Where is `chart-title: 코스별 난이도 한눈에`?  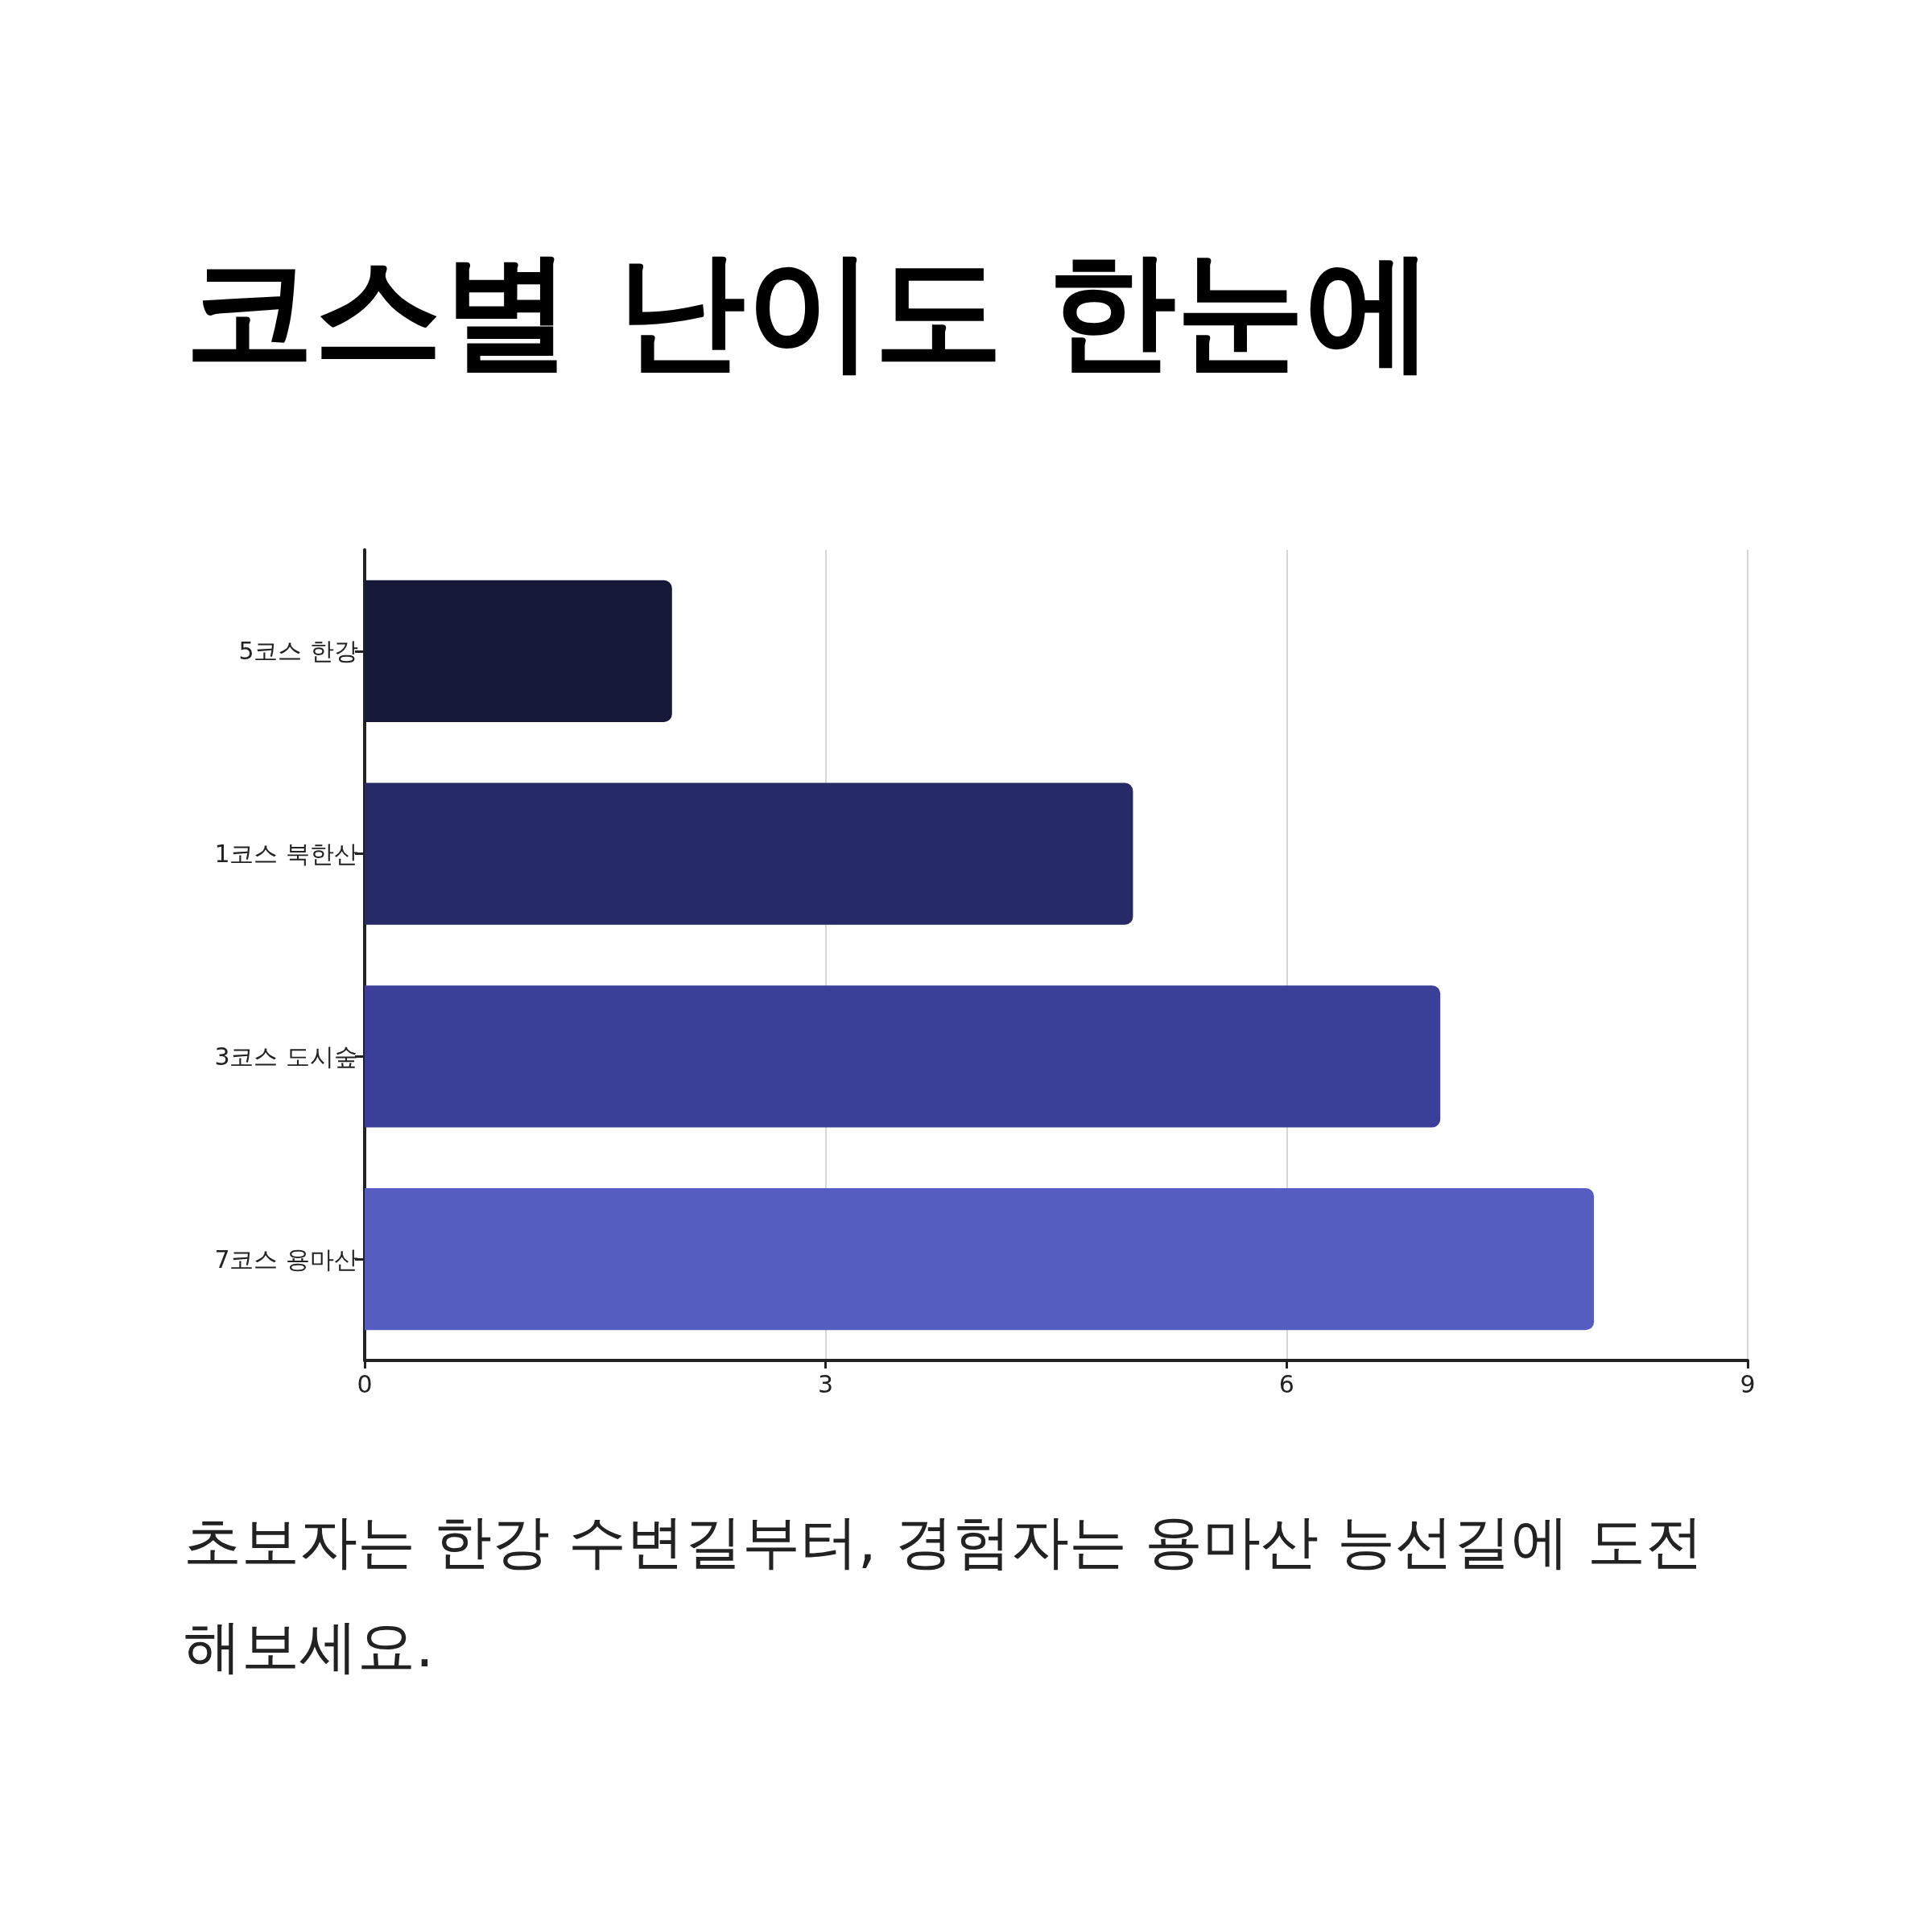
chart-title: 코스별 난이도 한눈에 is located at coordinates (810, 310).